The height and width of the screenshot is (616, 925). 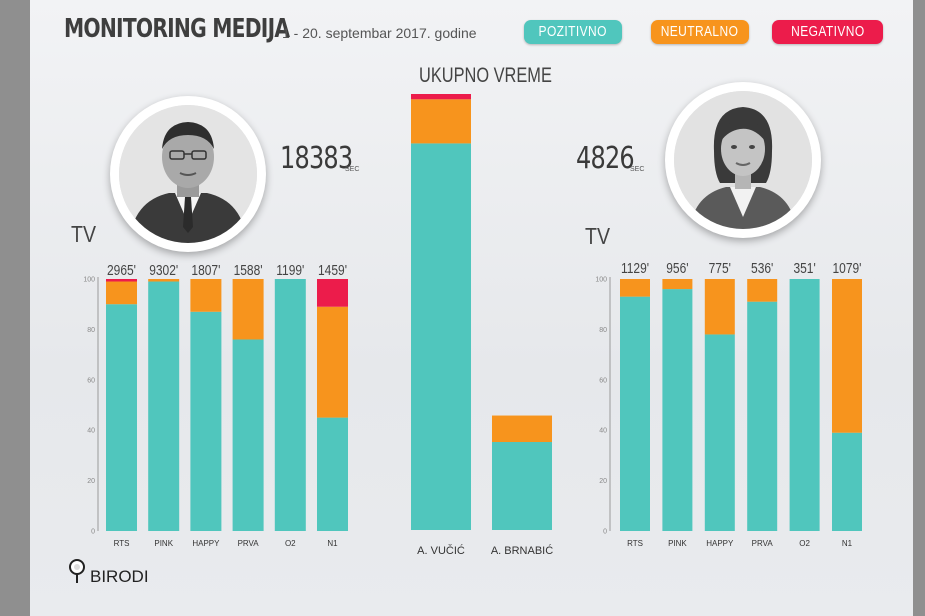 What do you see at coordinates (379, 33) in the screenshot?
I see `date-range: 1 - 20. septembar 2017. godine` at bounding box center [379, 33].